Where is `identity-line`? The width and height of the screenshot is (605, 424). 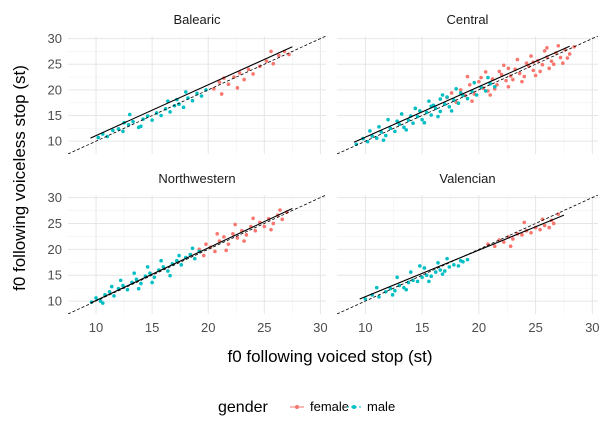
identity-line is located at coordinates (197, 254).